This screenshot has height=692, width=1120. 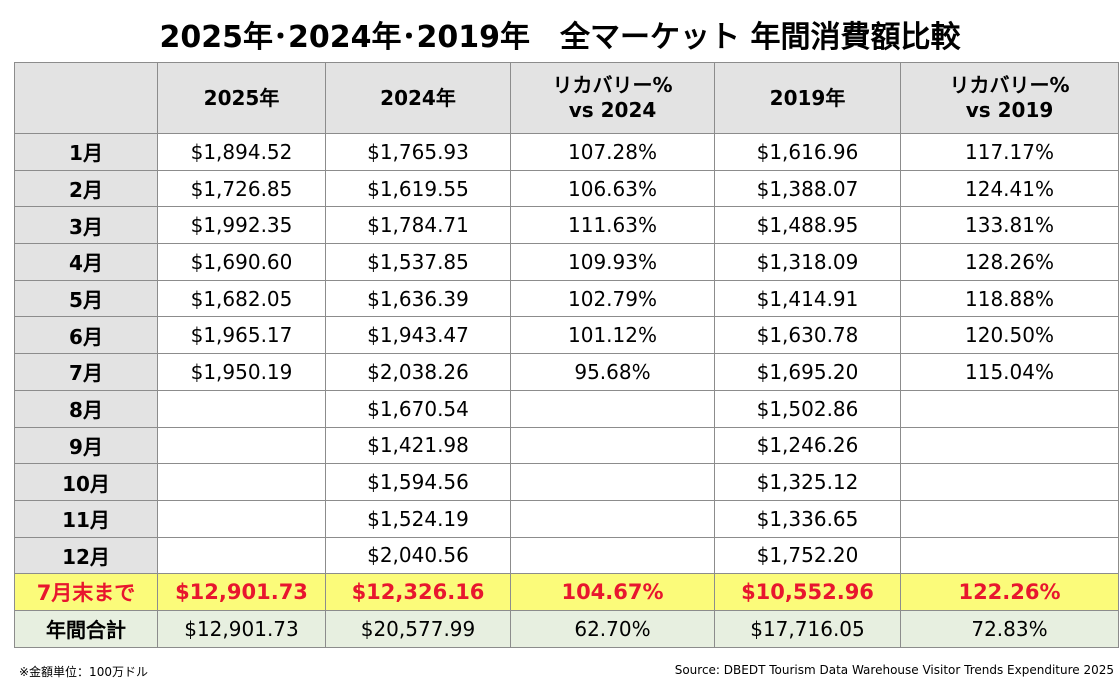 I want to click on month-label: 10月, so click(x=86, y=482).